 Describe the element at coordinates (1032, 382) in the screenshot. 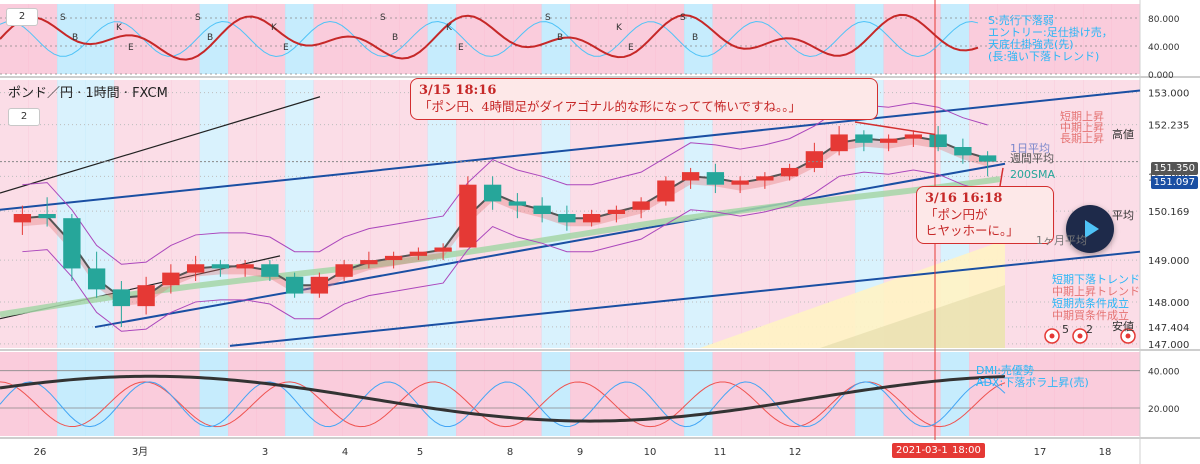

I see `bottom-label-2: ADX:下落ボラ上昇(売)` at that location.